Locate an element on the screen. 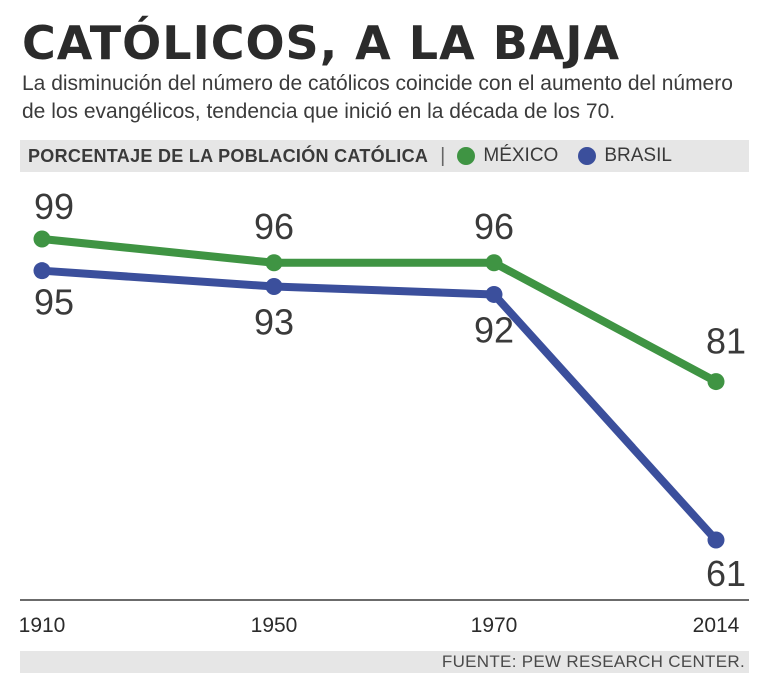 The image size is (768, 691). legend-label-mexico: MÉXICO is located at coordinates (521, 155).